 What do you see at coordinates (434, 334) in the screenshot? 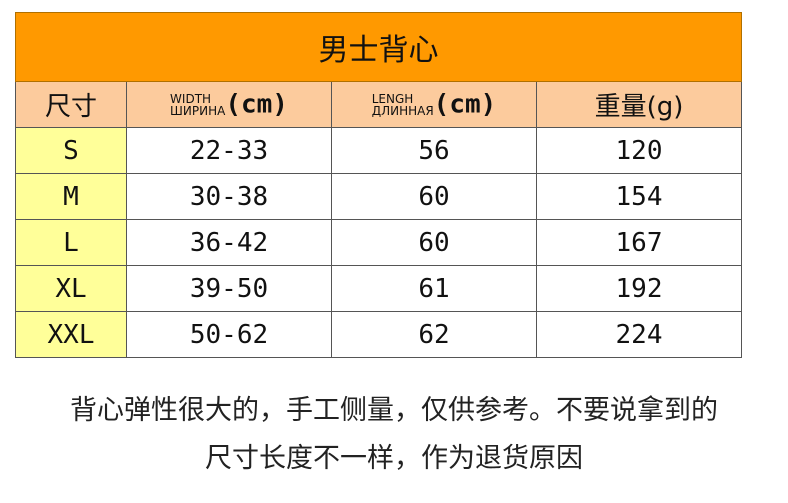
I see `length-cell: 62` at bounding box center [434, 334].